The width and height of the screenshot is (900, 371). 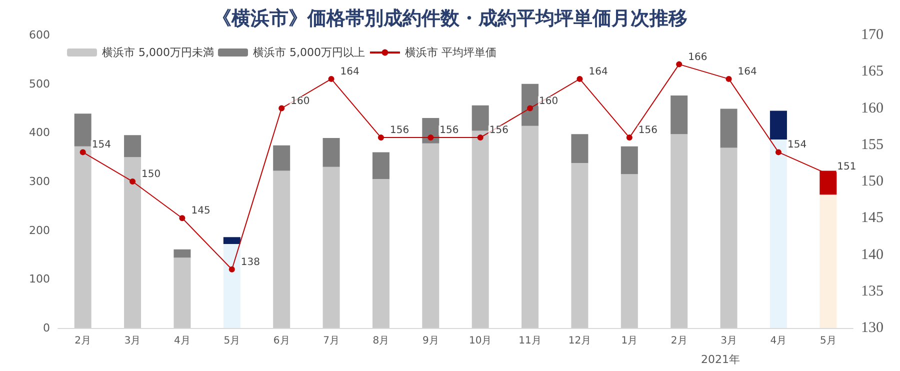 What do you see at coordinates (39, 181) in the screenshot?
I see `y-tick-label: 300` at bounding box center [39, 181].